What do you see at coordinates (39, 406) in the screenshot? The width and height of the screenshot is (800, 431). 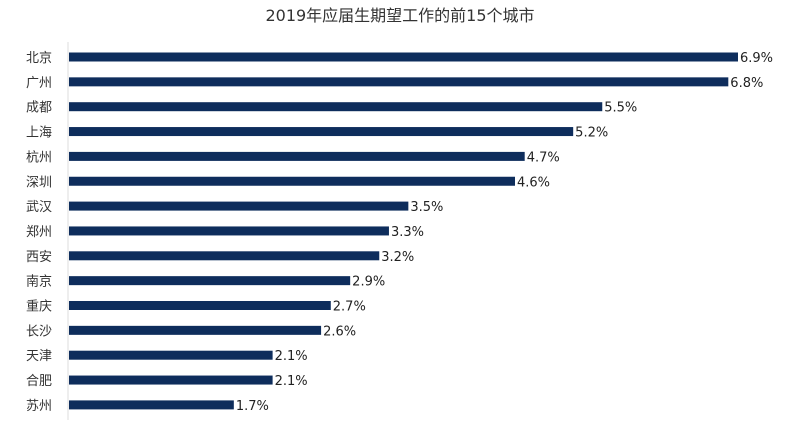 I see `category-label: 苏州` at bounding box center [39, 406].